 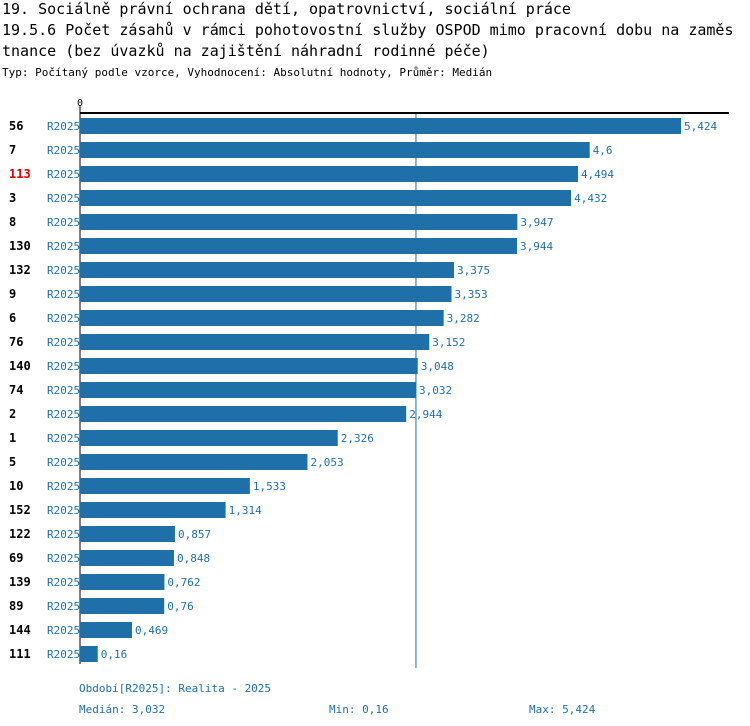 I want to click on axis-zero-label: 0, so click(x=80, y=103).